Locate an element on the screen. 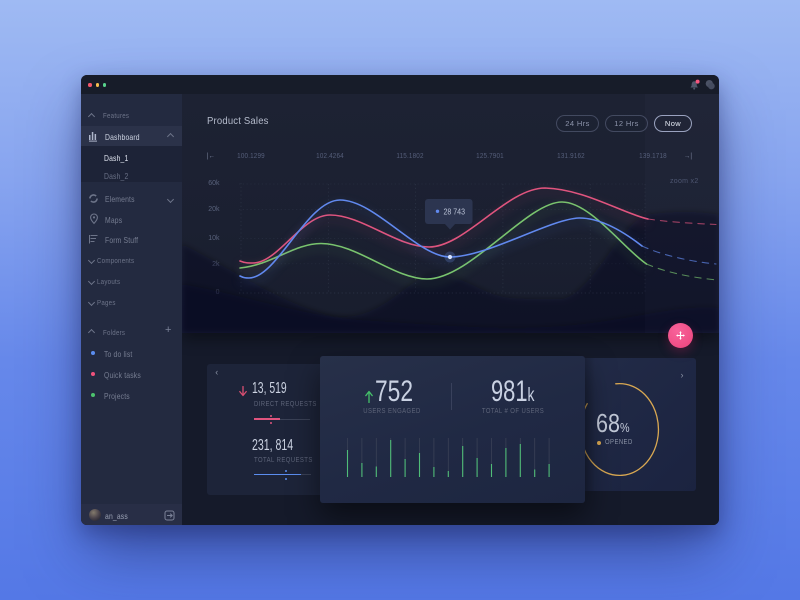 This screenshot has width=800, height=600. svg-text: 28 743 is located at coordinates (455, 212).